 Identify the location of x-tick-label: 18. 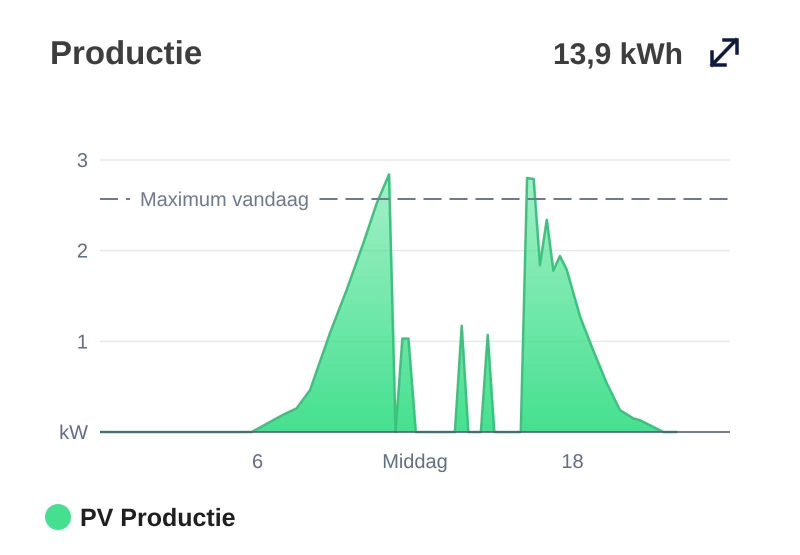
(572, 462).